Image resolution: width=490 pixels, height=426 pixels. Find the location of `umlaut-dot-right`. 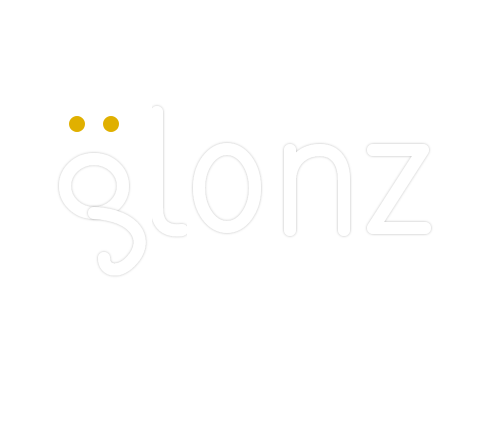

umlaut-dot-right is located at coordinates (111, 124).